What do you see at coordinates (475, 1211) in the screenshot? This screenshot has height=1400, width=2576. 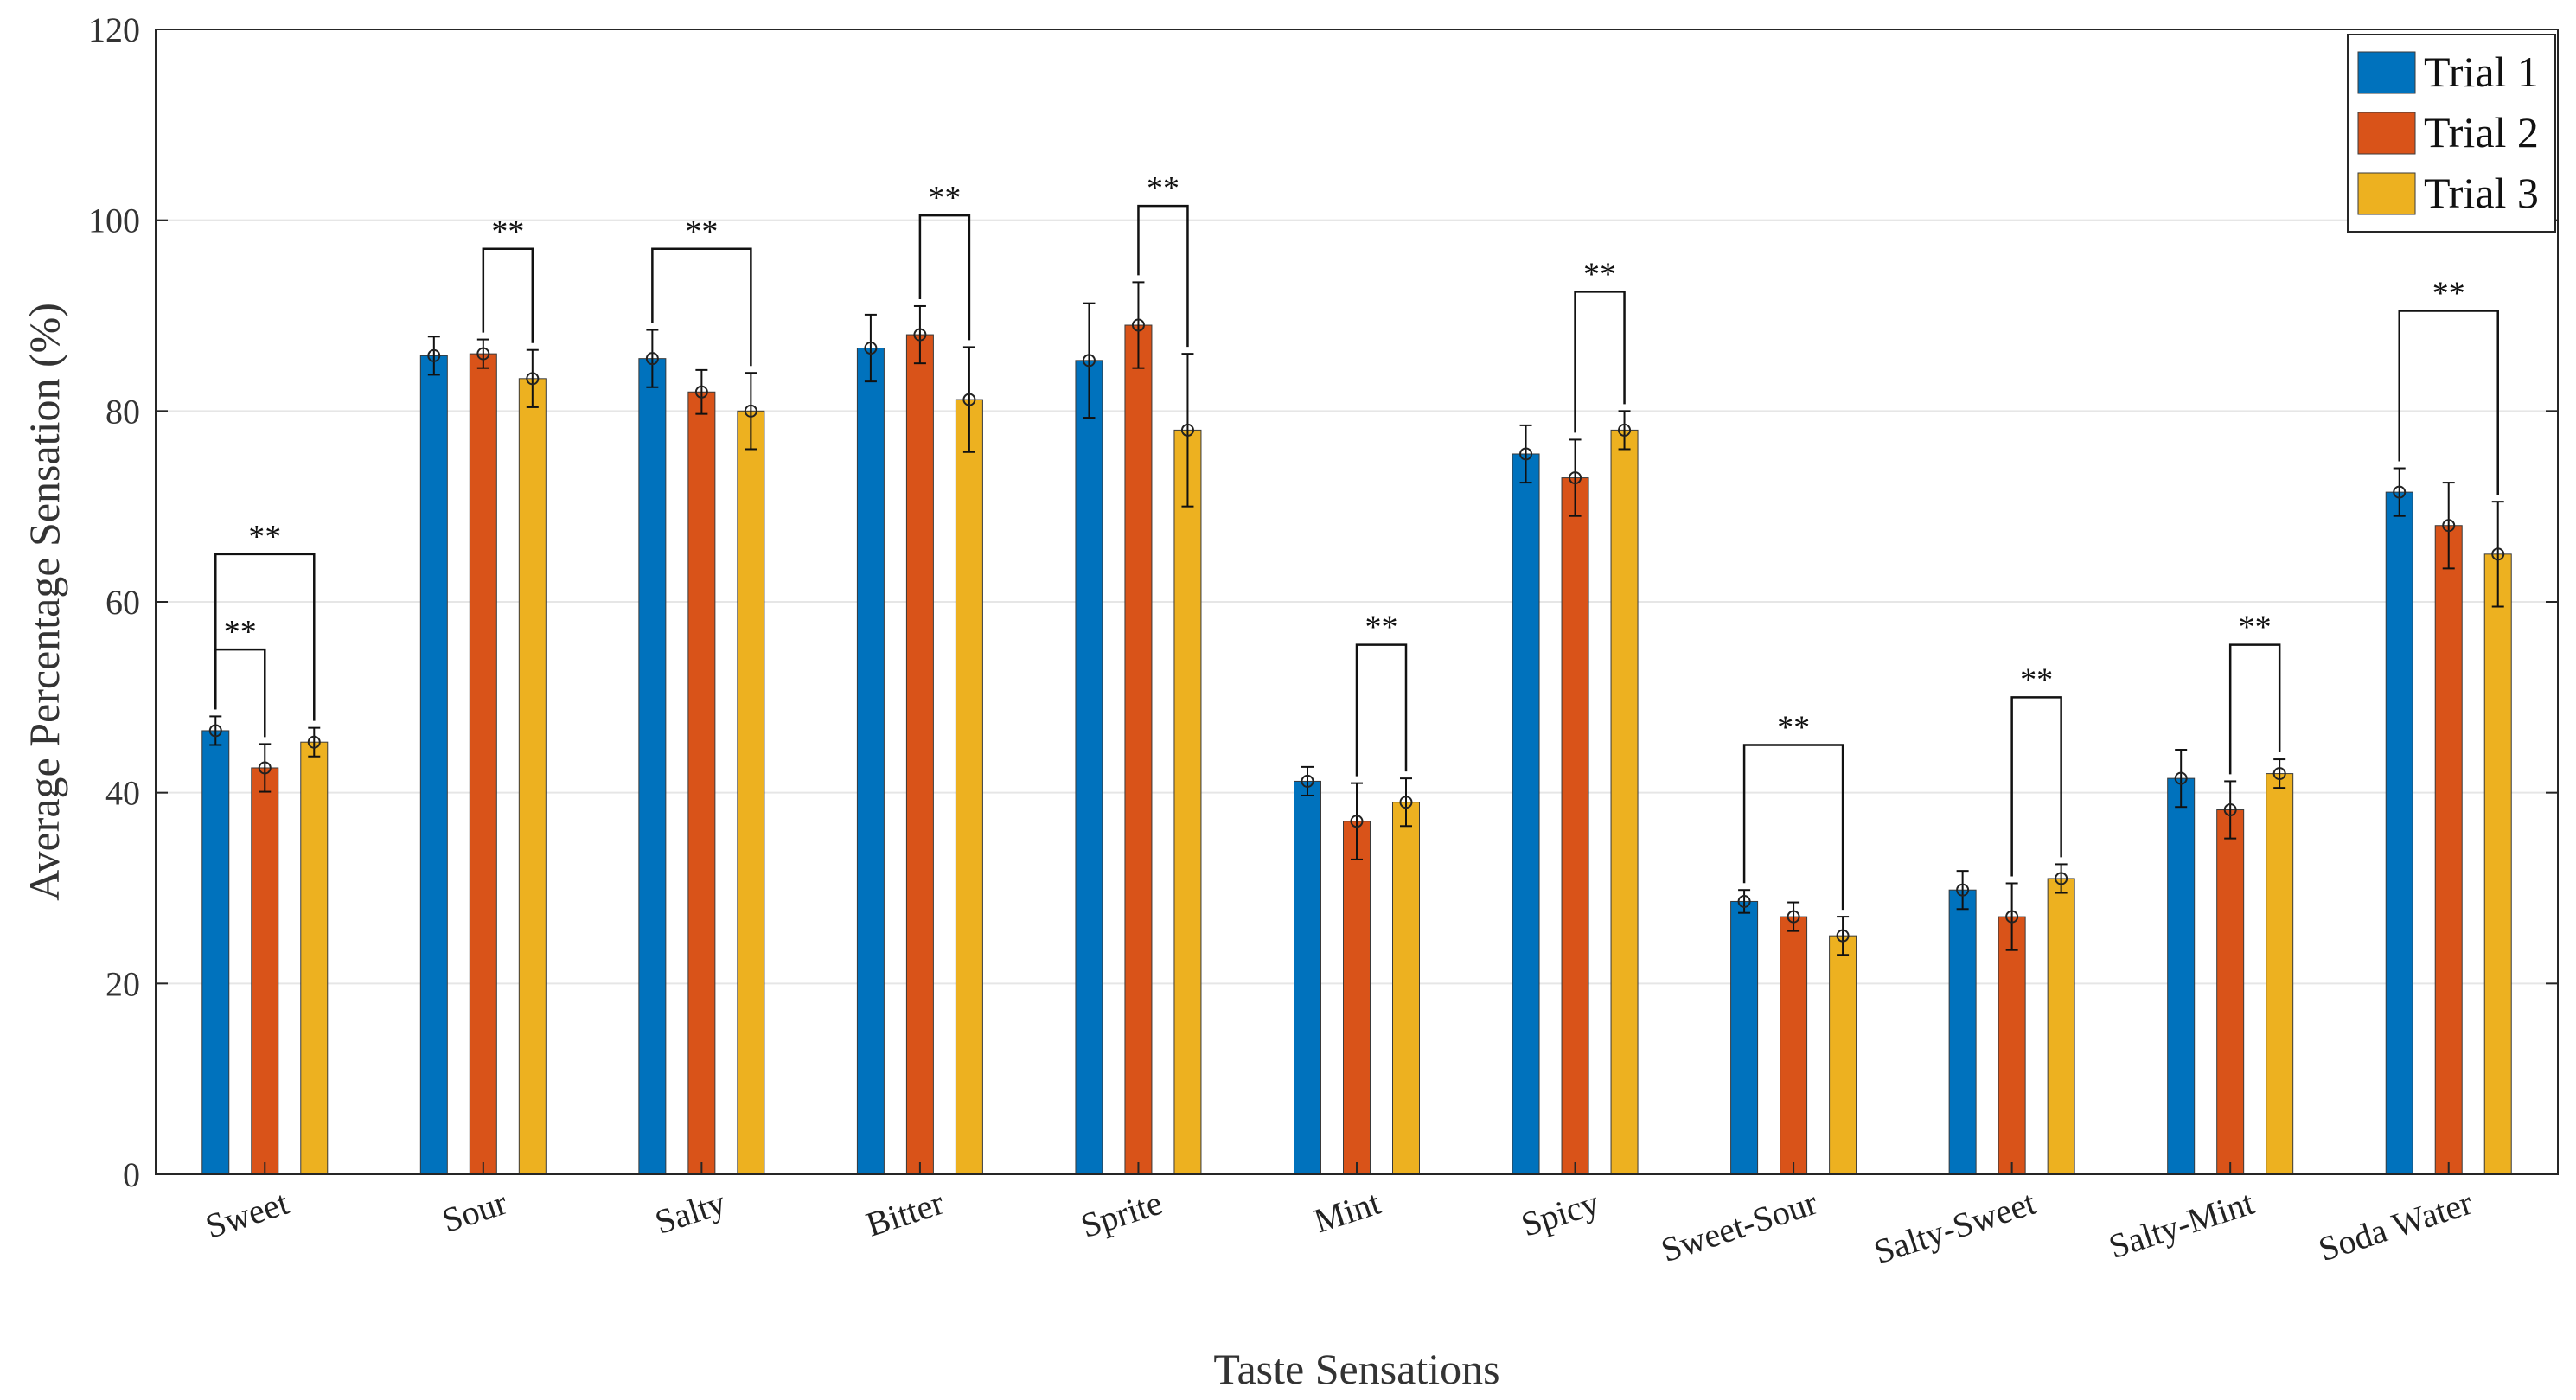 I see `x-tick-label: Sour` at bounding box center [475, 1211].